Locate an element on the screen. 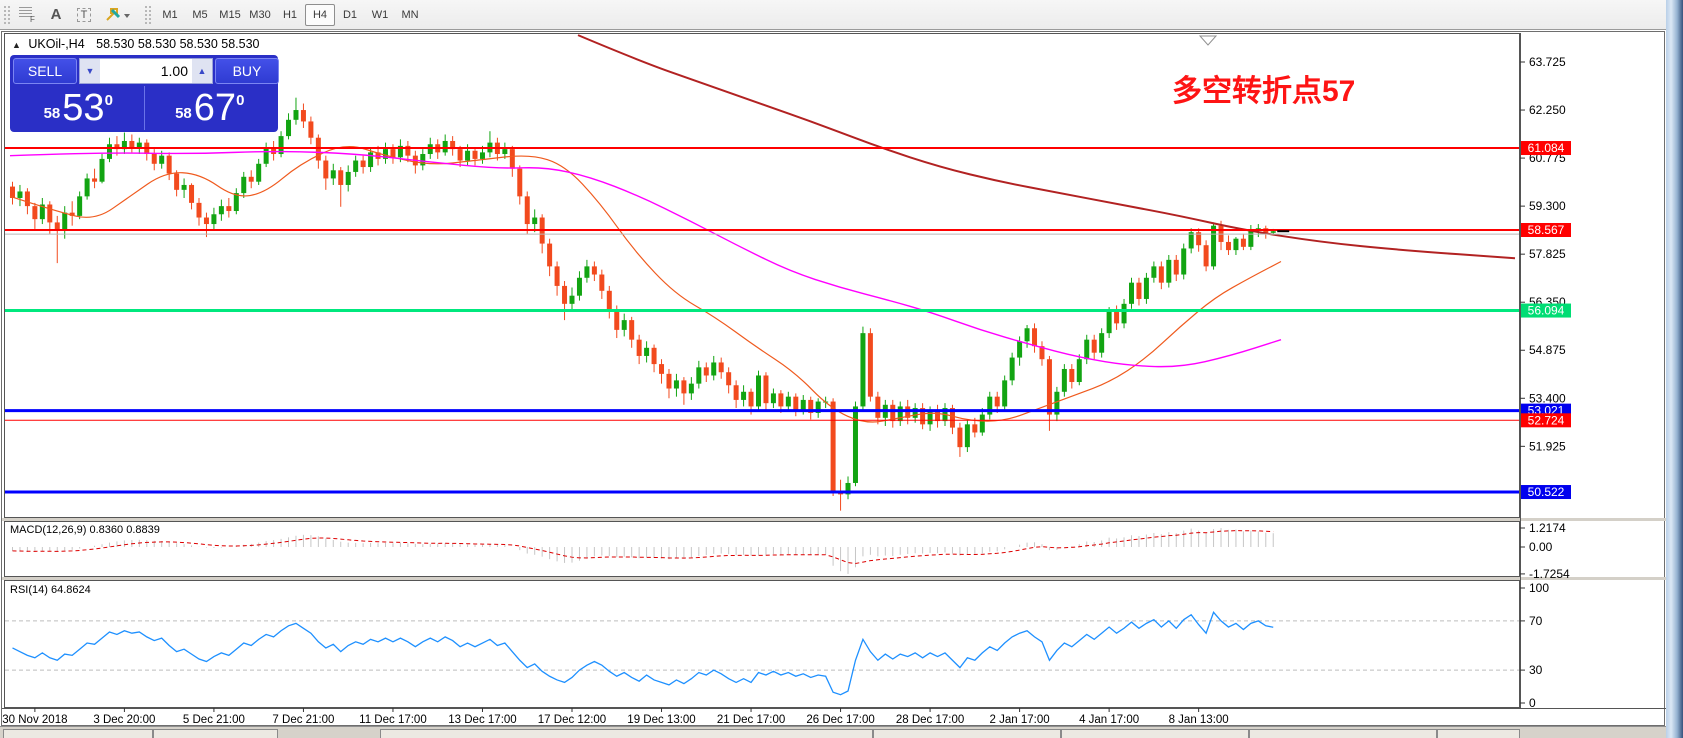 This screenshot has height=738, width=1683. svg-text: 56.094 is located at coordinates (1546, 311).